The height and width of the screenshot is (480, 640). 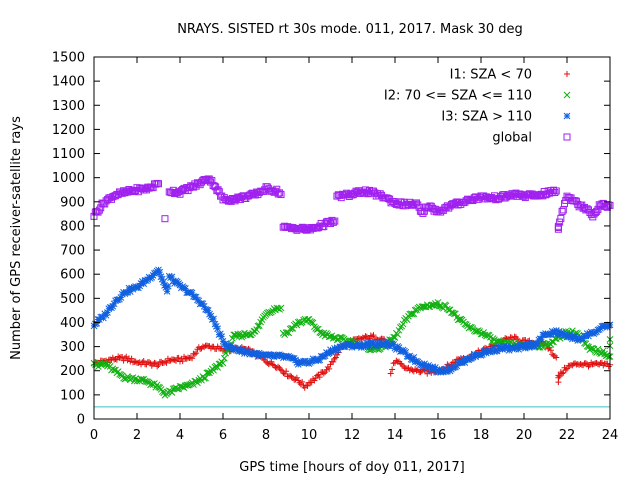 I want to click on y-tick-label: 300, so click(x=72, y=347).